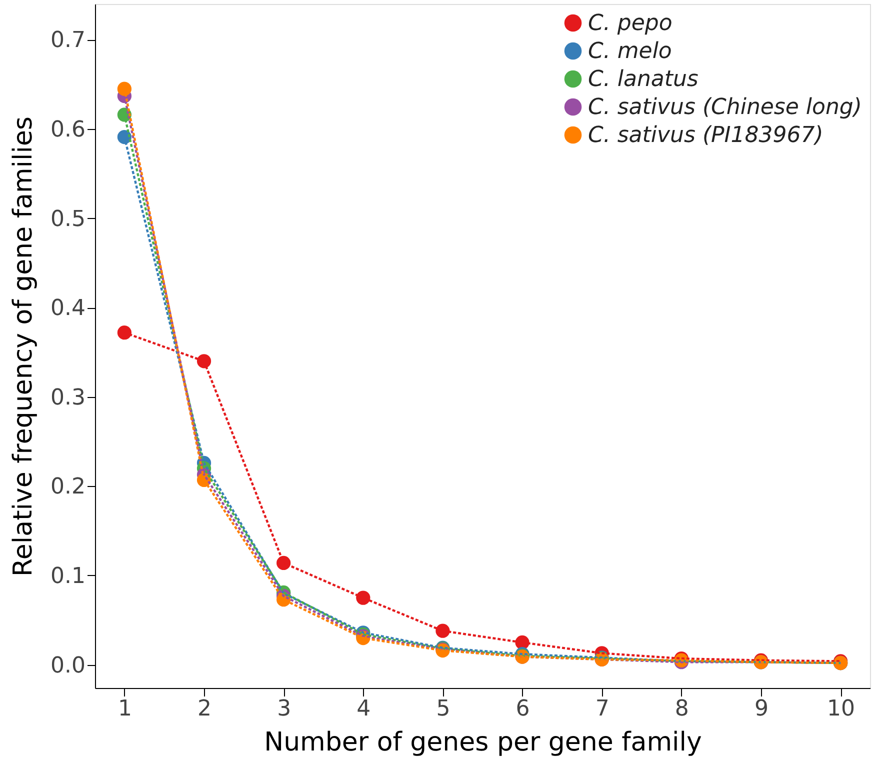  I want to click on y-tick-label: 0.0, so click(68, 665).